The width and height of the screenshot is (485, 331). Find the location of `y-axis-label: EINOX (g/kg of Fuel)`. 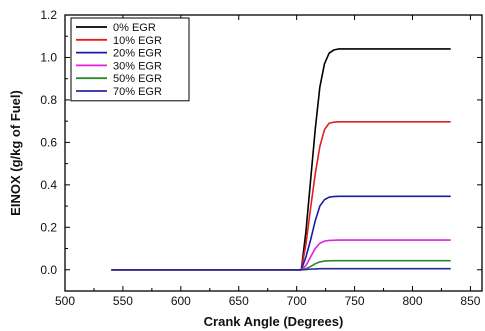

y-axis-label: EINOX (g/kg of Fuel) is located at coordinates (15, 153).